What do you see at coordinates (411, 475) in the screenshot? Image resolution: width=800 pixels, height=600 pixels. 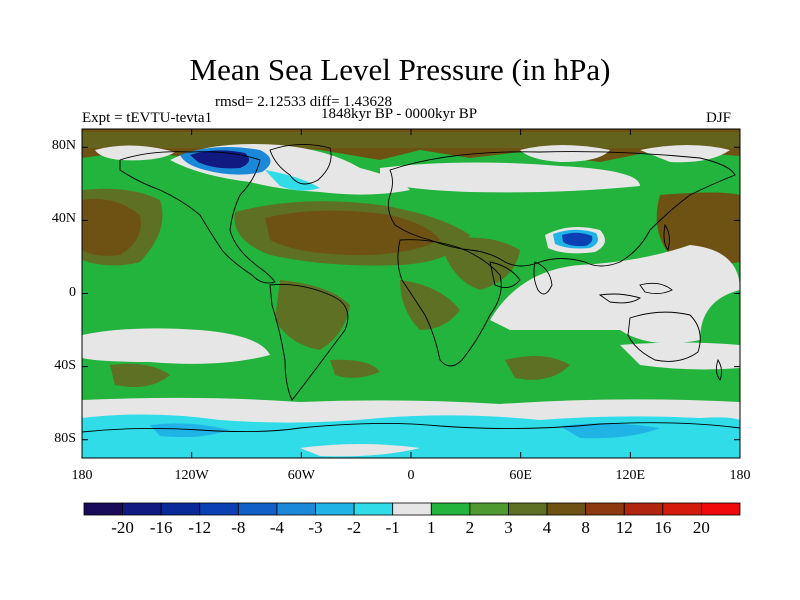 I see `x-tick-label: 0` at bounding box center [411, 475].